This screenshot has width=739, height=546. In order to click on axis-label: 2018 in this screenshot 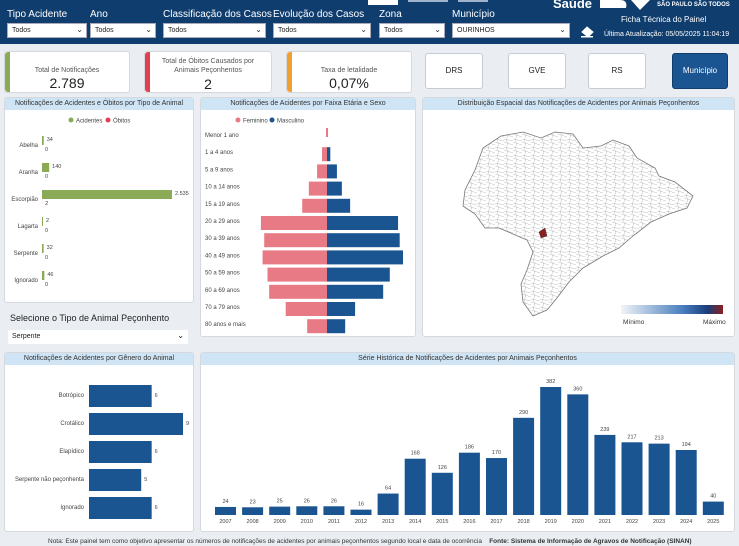, I will do `click(523, 522)`.